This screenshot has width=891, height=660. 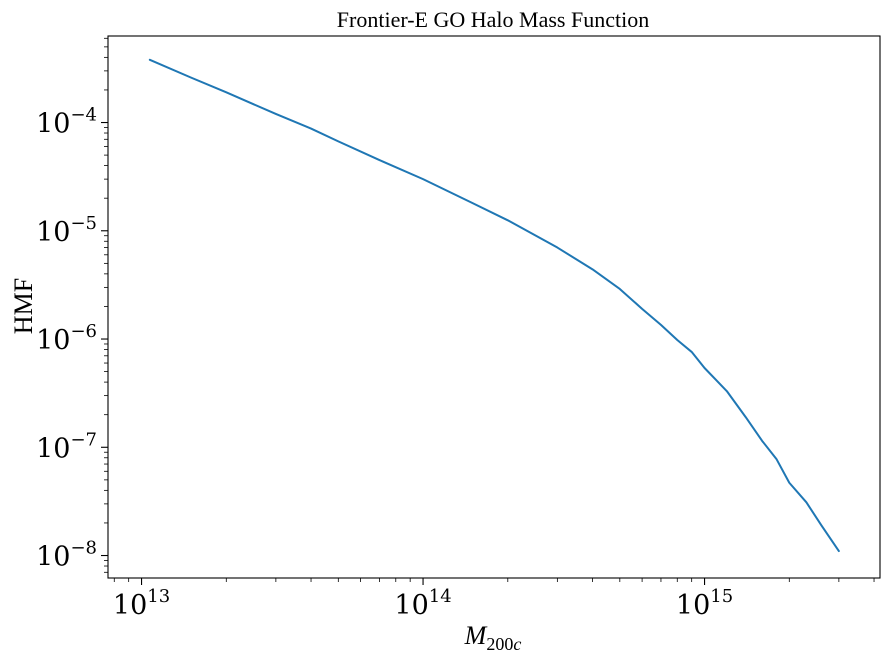 I want to click on y-tick-label: 10⁻⁷, so click(x=66, y=446).